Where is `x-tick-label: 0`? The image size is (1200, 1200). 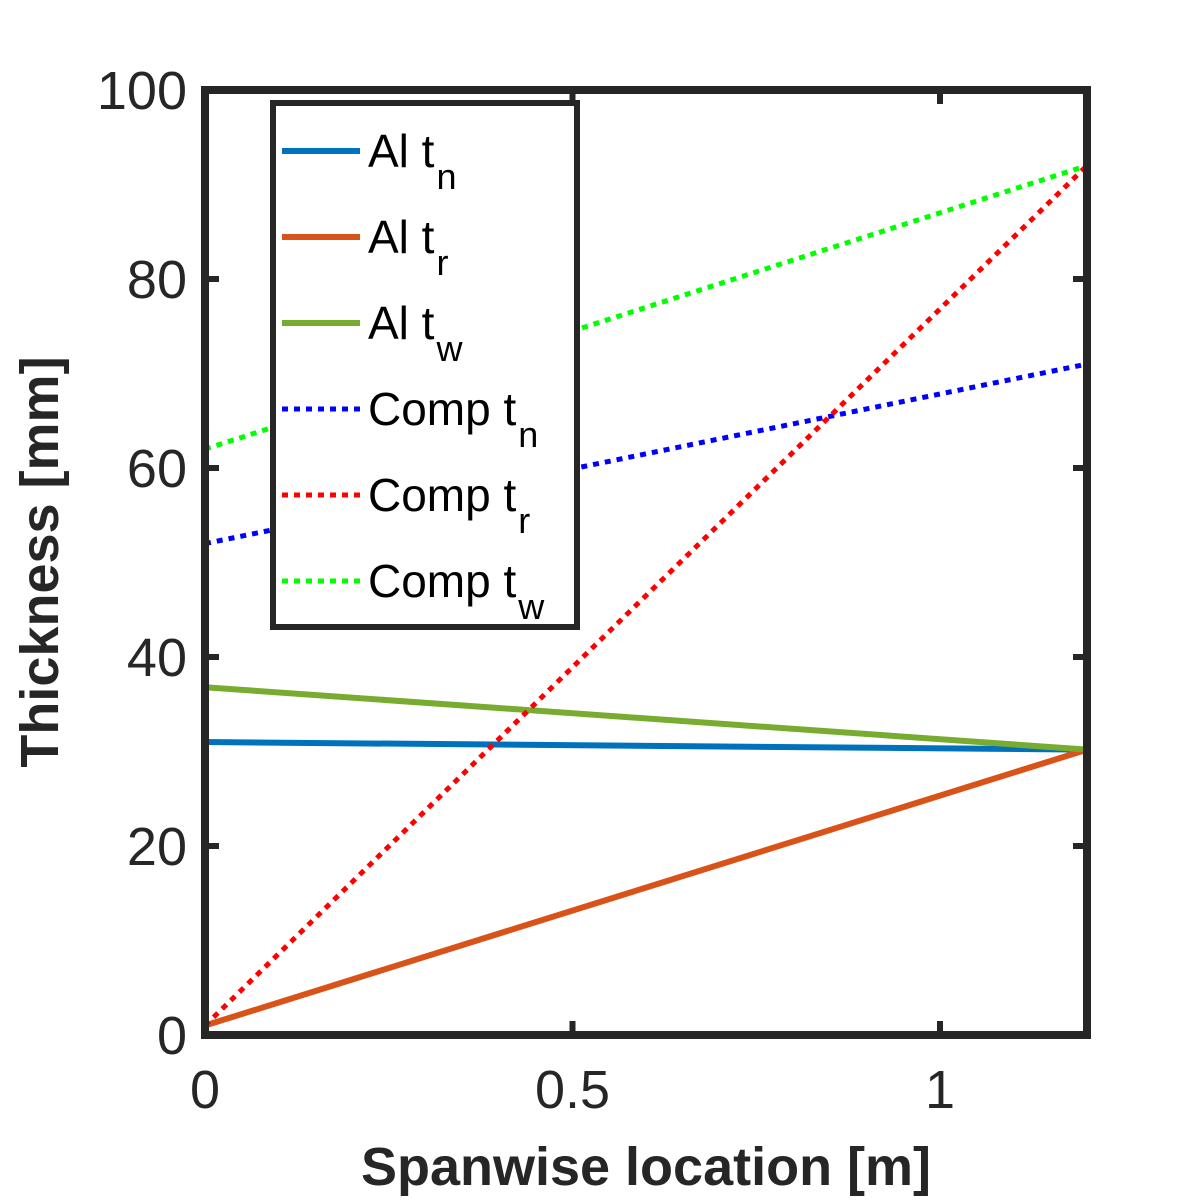 x-tick-label: 0 is located at coordinates (205, 1090).